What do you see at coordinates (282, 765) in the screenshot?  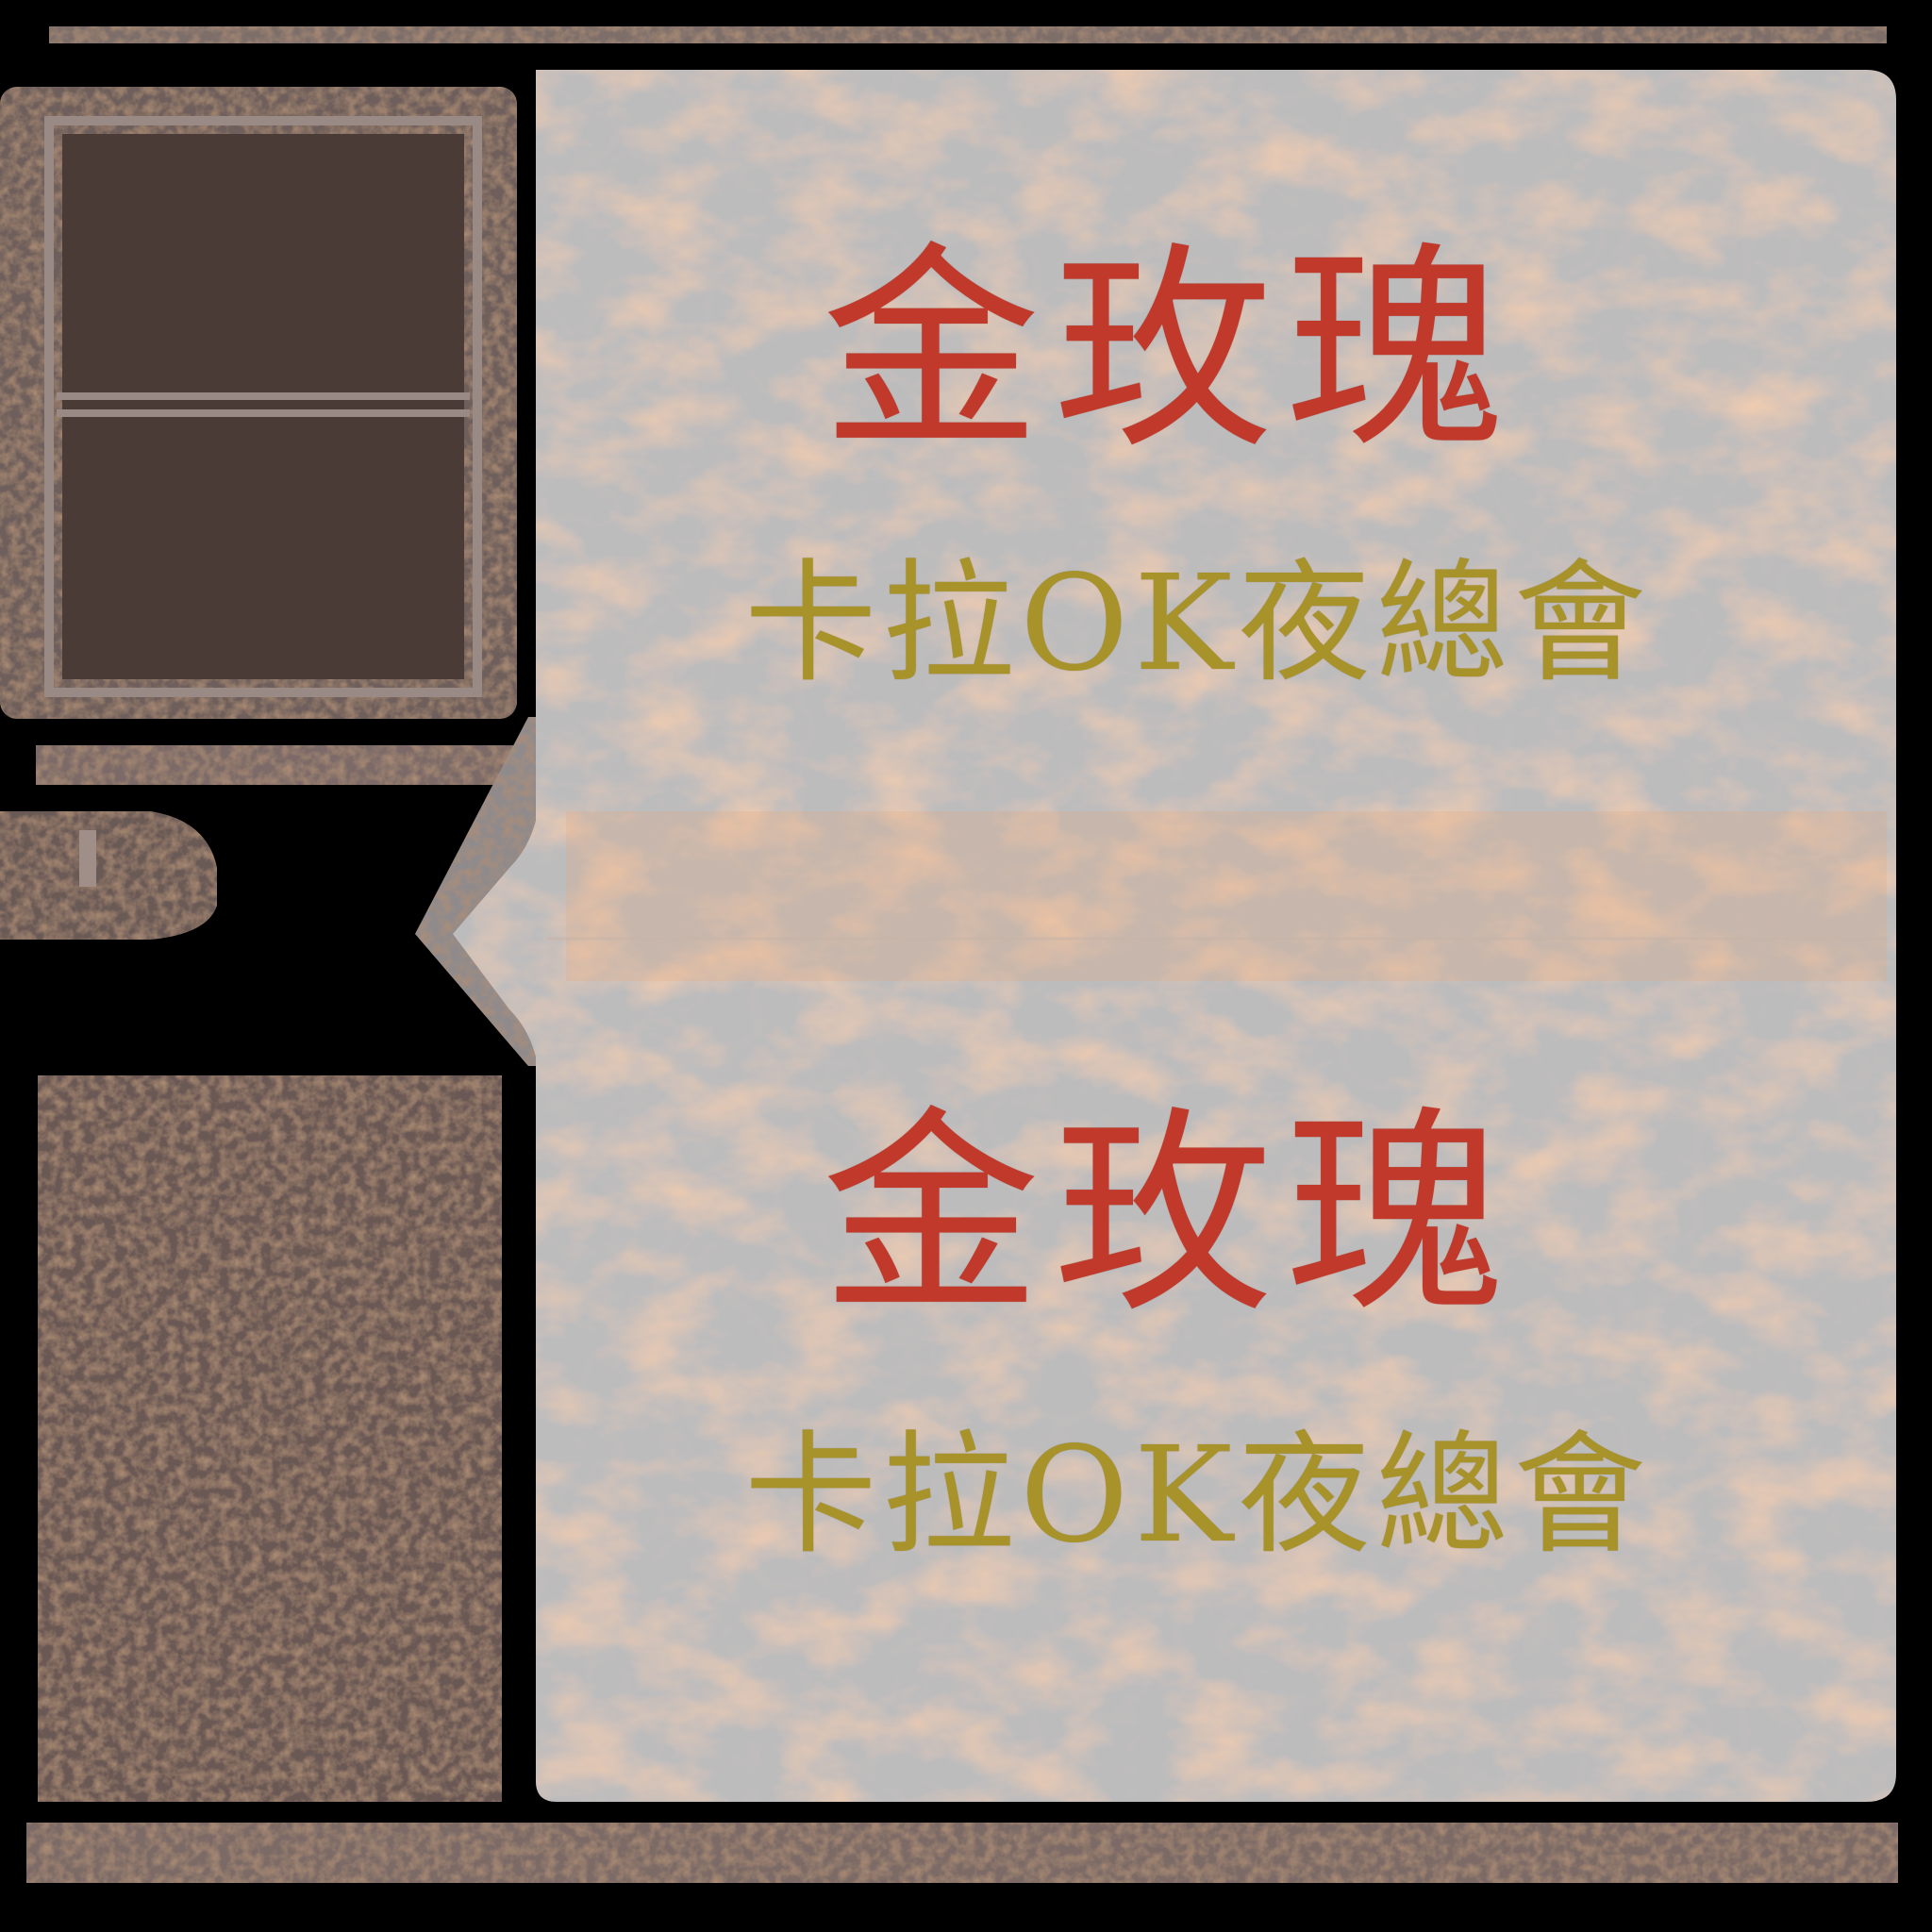 I see `left-middle-bar` at bounding box center [282, 765].